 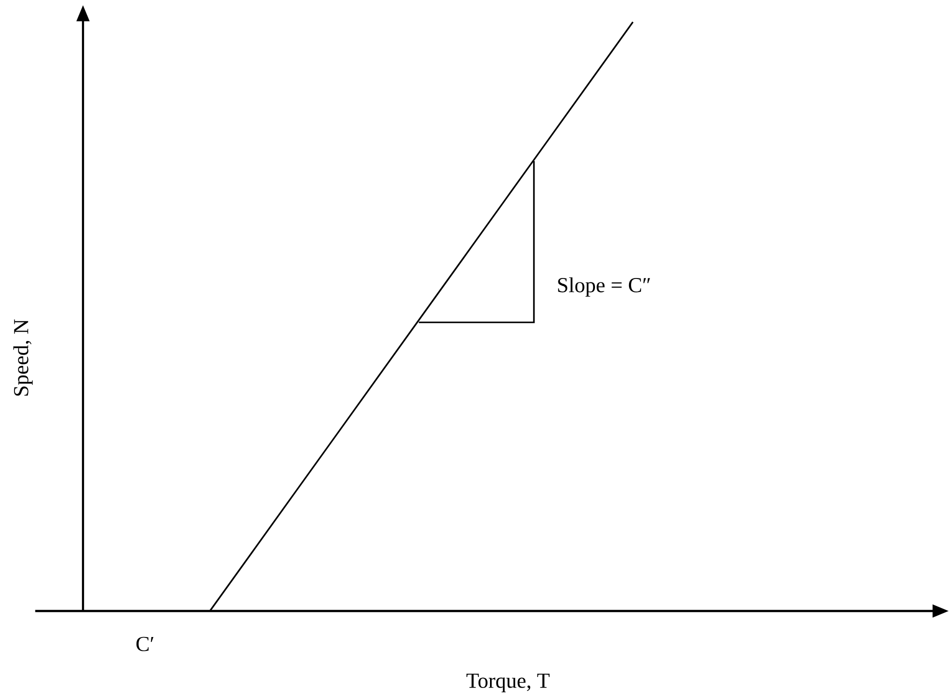 I want to click on annotation: Slope = C″, so click(x=604, y=287).